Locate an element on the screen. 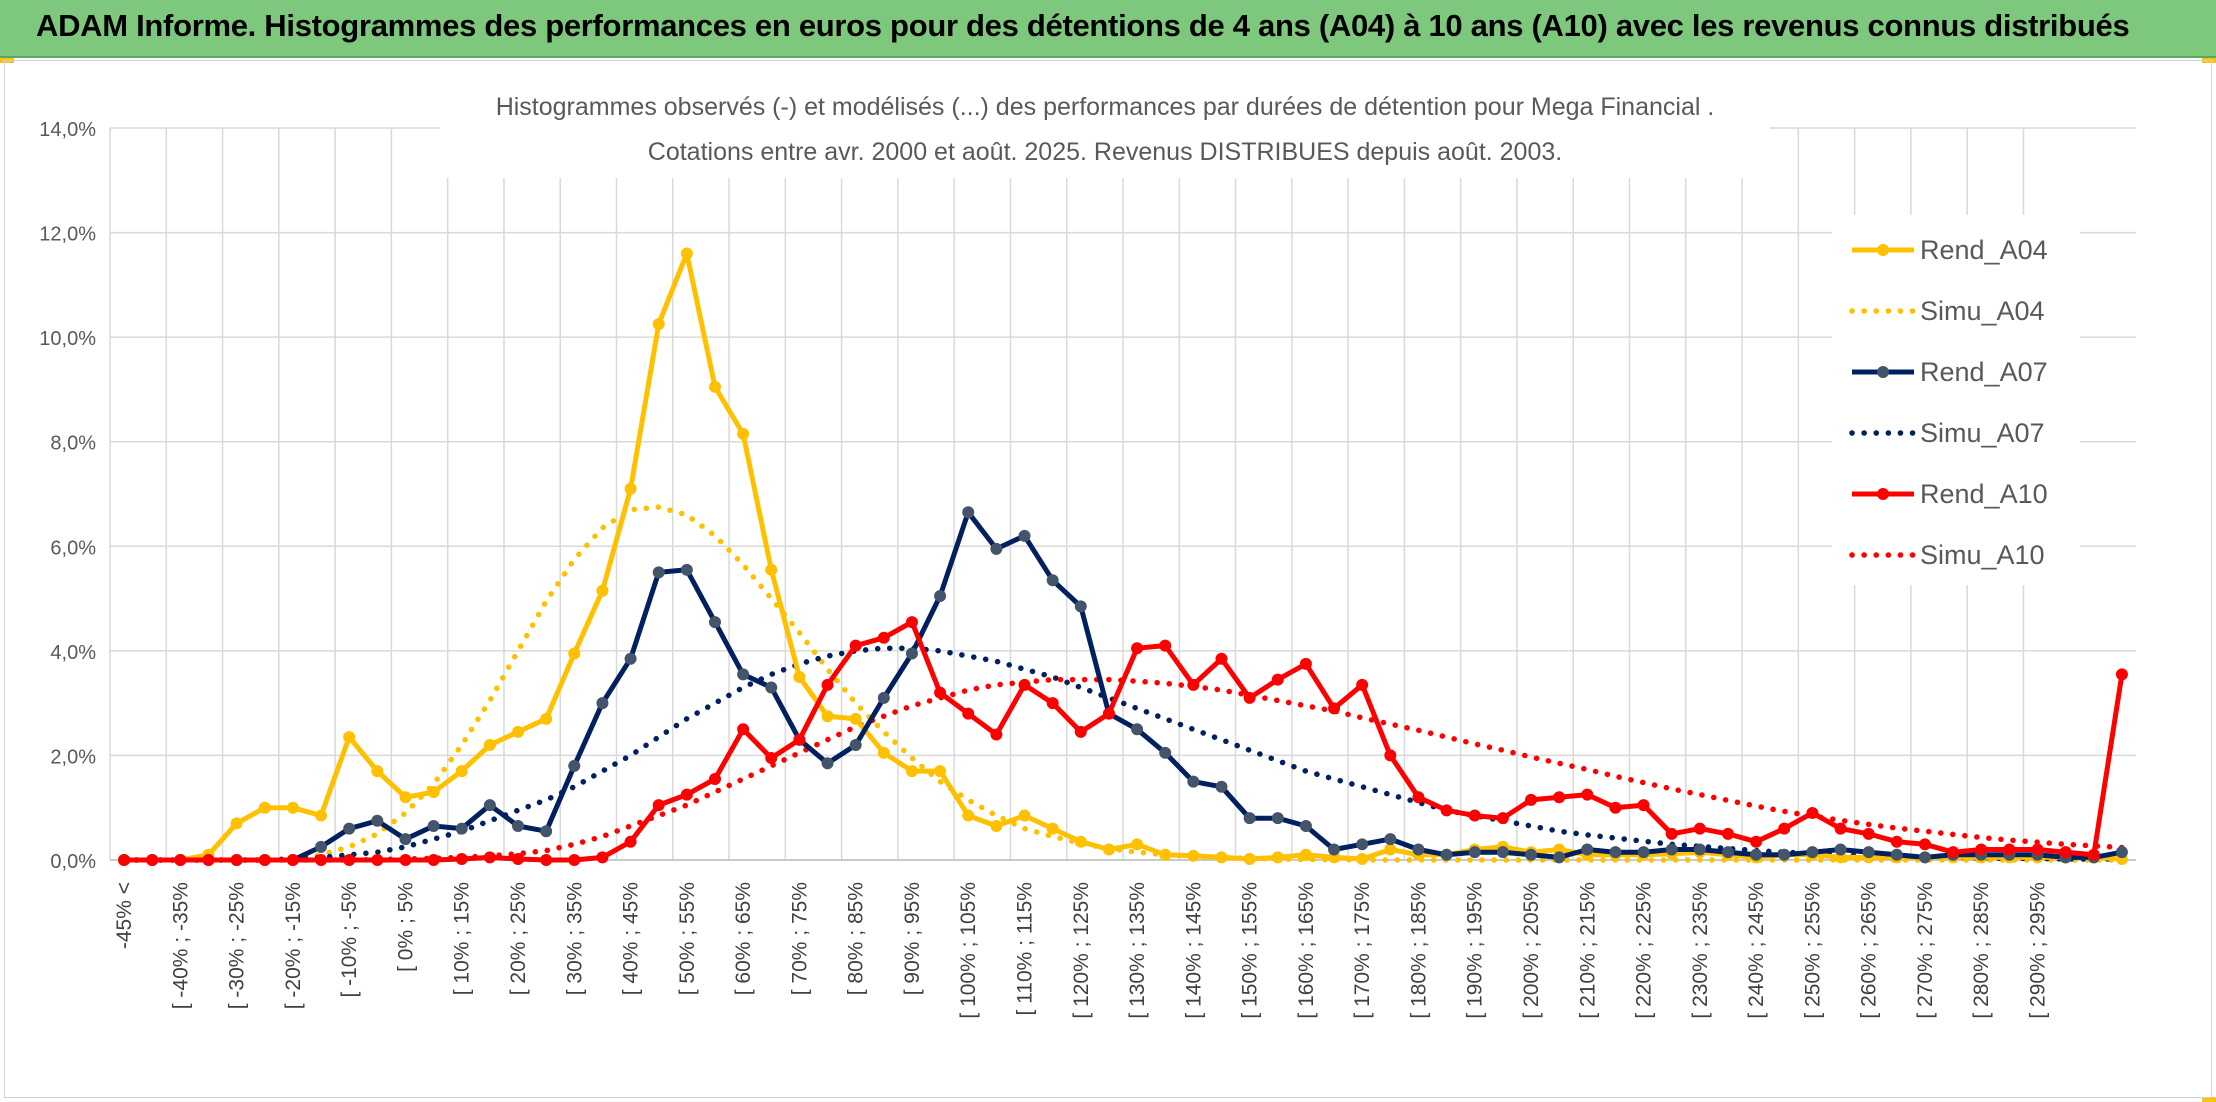 The image size is (2216, 1102). title-background is located at coordinates (1105, 132).